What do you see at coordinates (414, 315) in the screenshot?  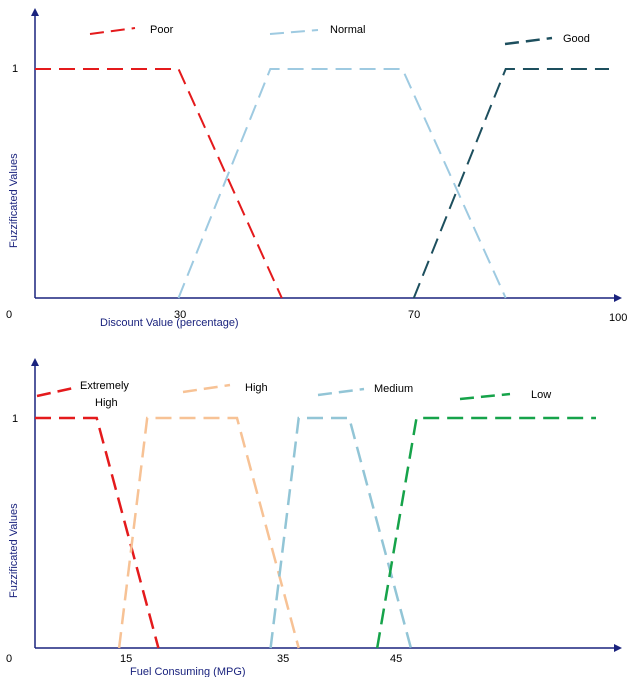 I see `x-tick-label: 70` at bounding box center [414, 315].